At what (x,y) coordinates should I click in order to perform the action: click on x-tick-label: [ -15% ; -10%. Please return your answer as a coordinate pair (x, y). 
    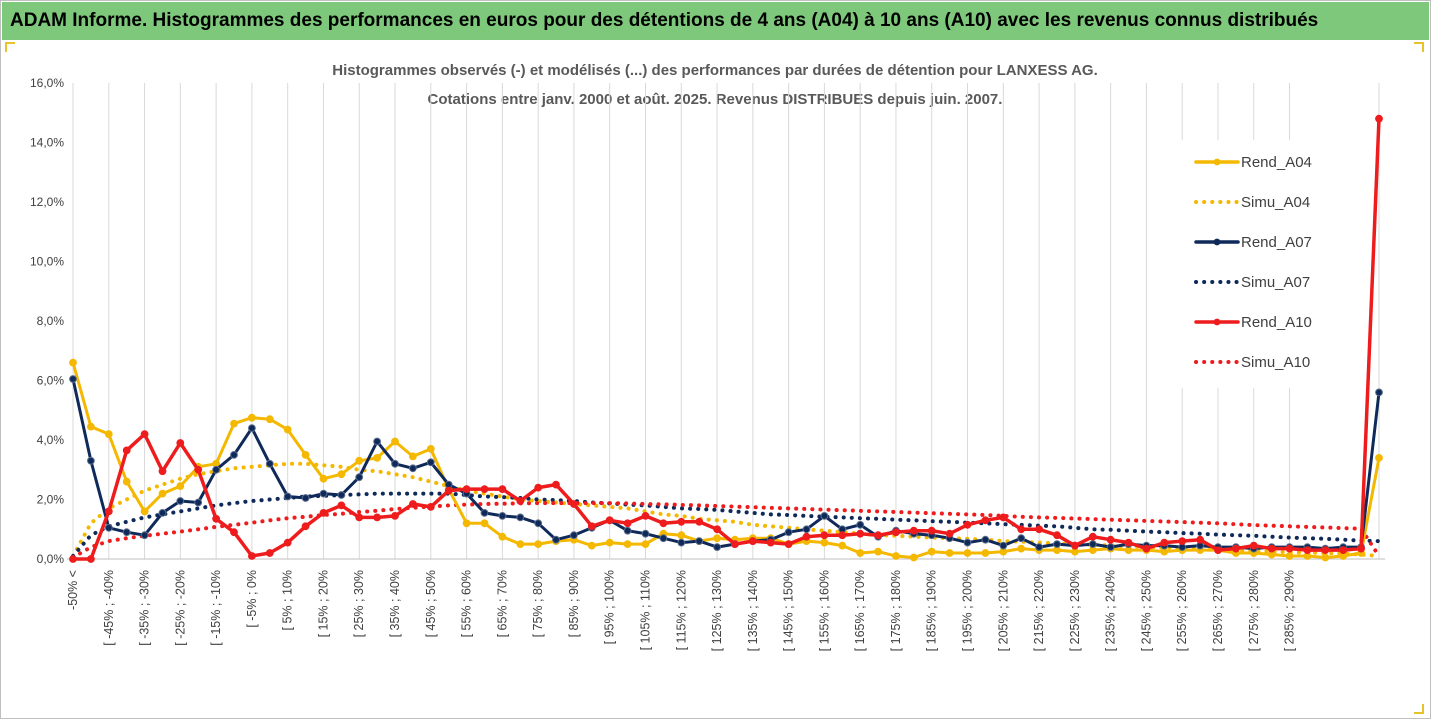
    Looking at the image, I should click on (216, 608).